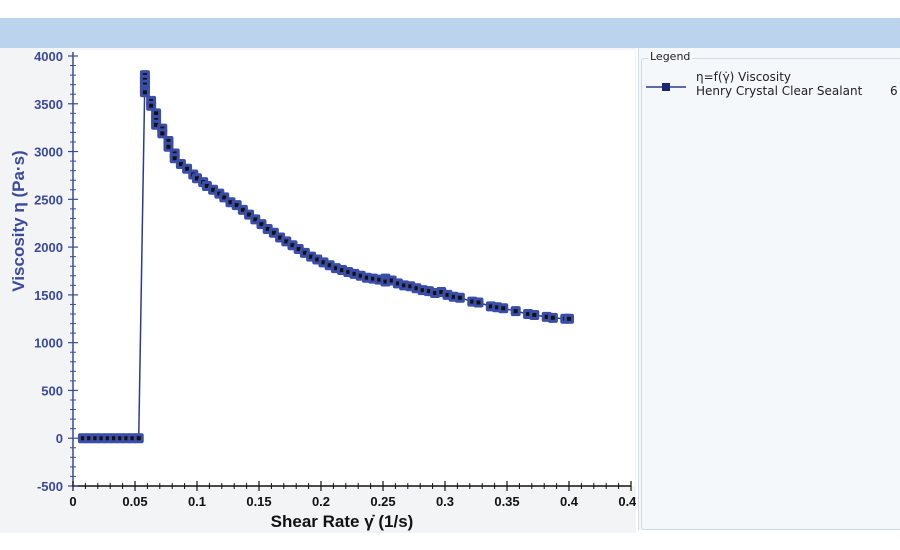 The image size is (900, 550). Describe the element at coordinates (48, 247) in the screenshot. I see `y-tick-label: 2000` at that location.